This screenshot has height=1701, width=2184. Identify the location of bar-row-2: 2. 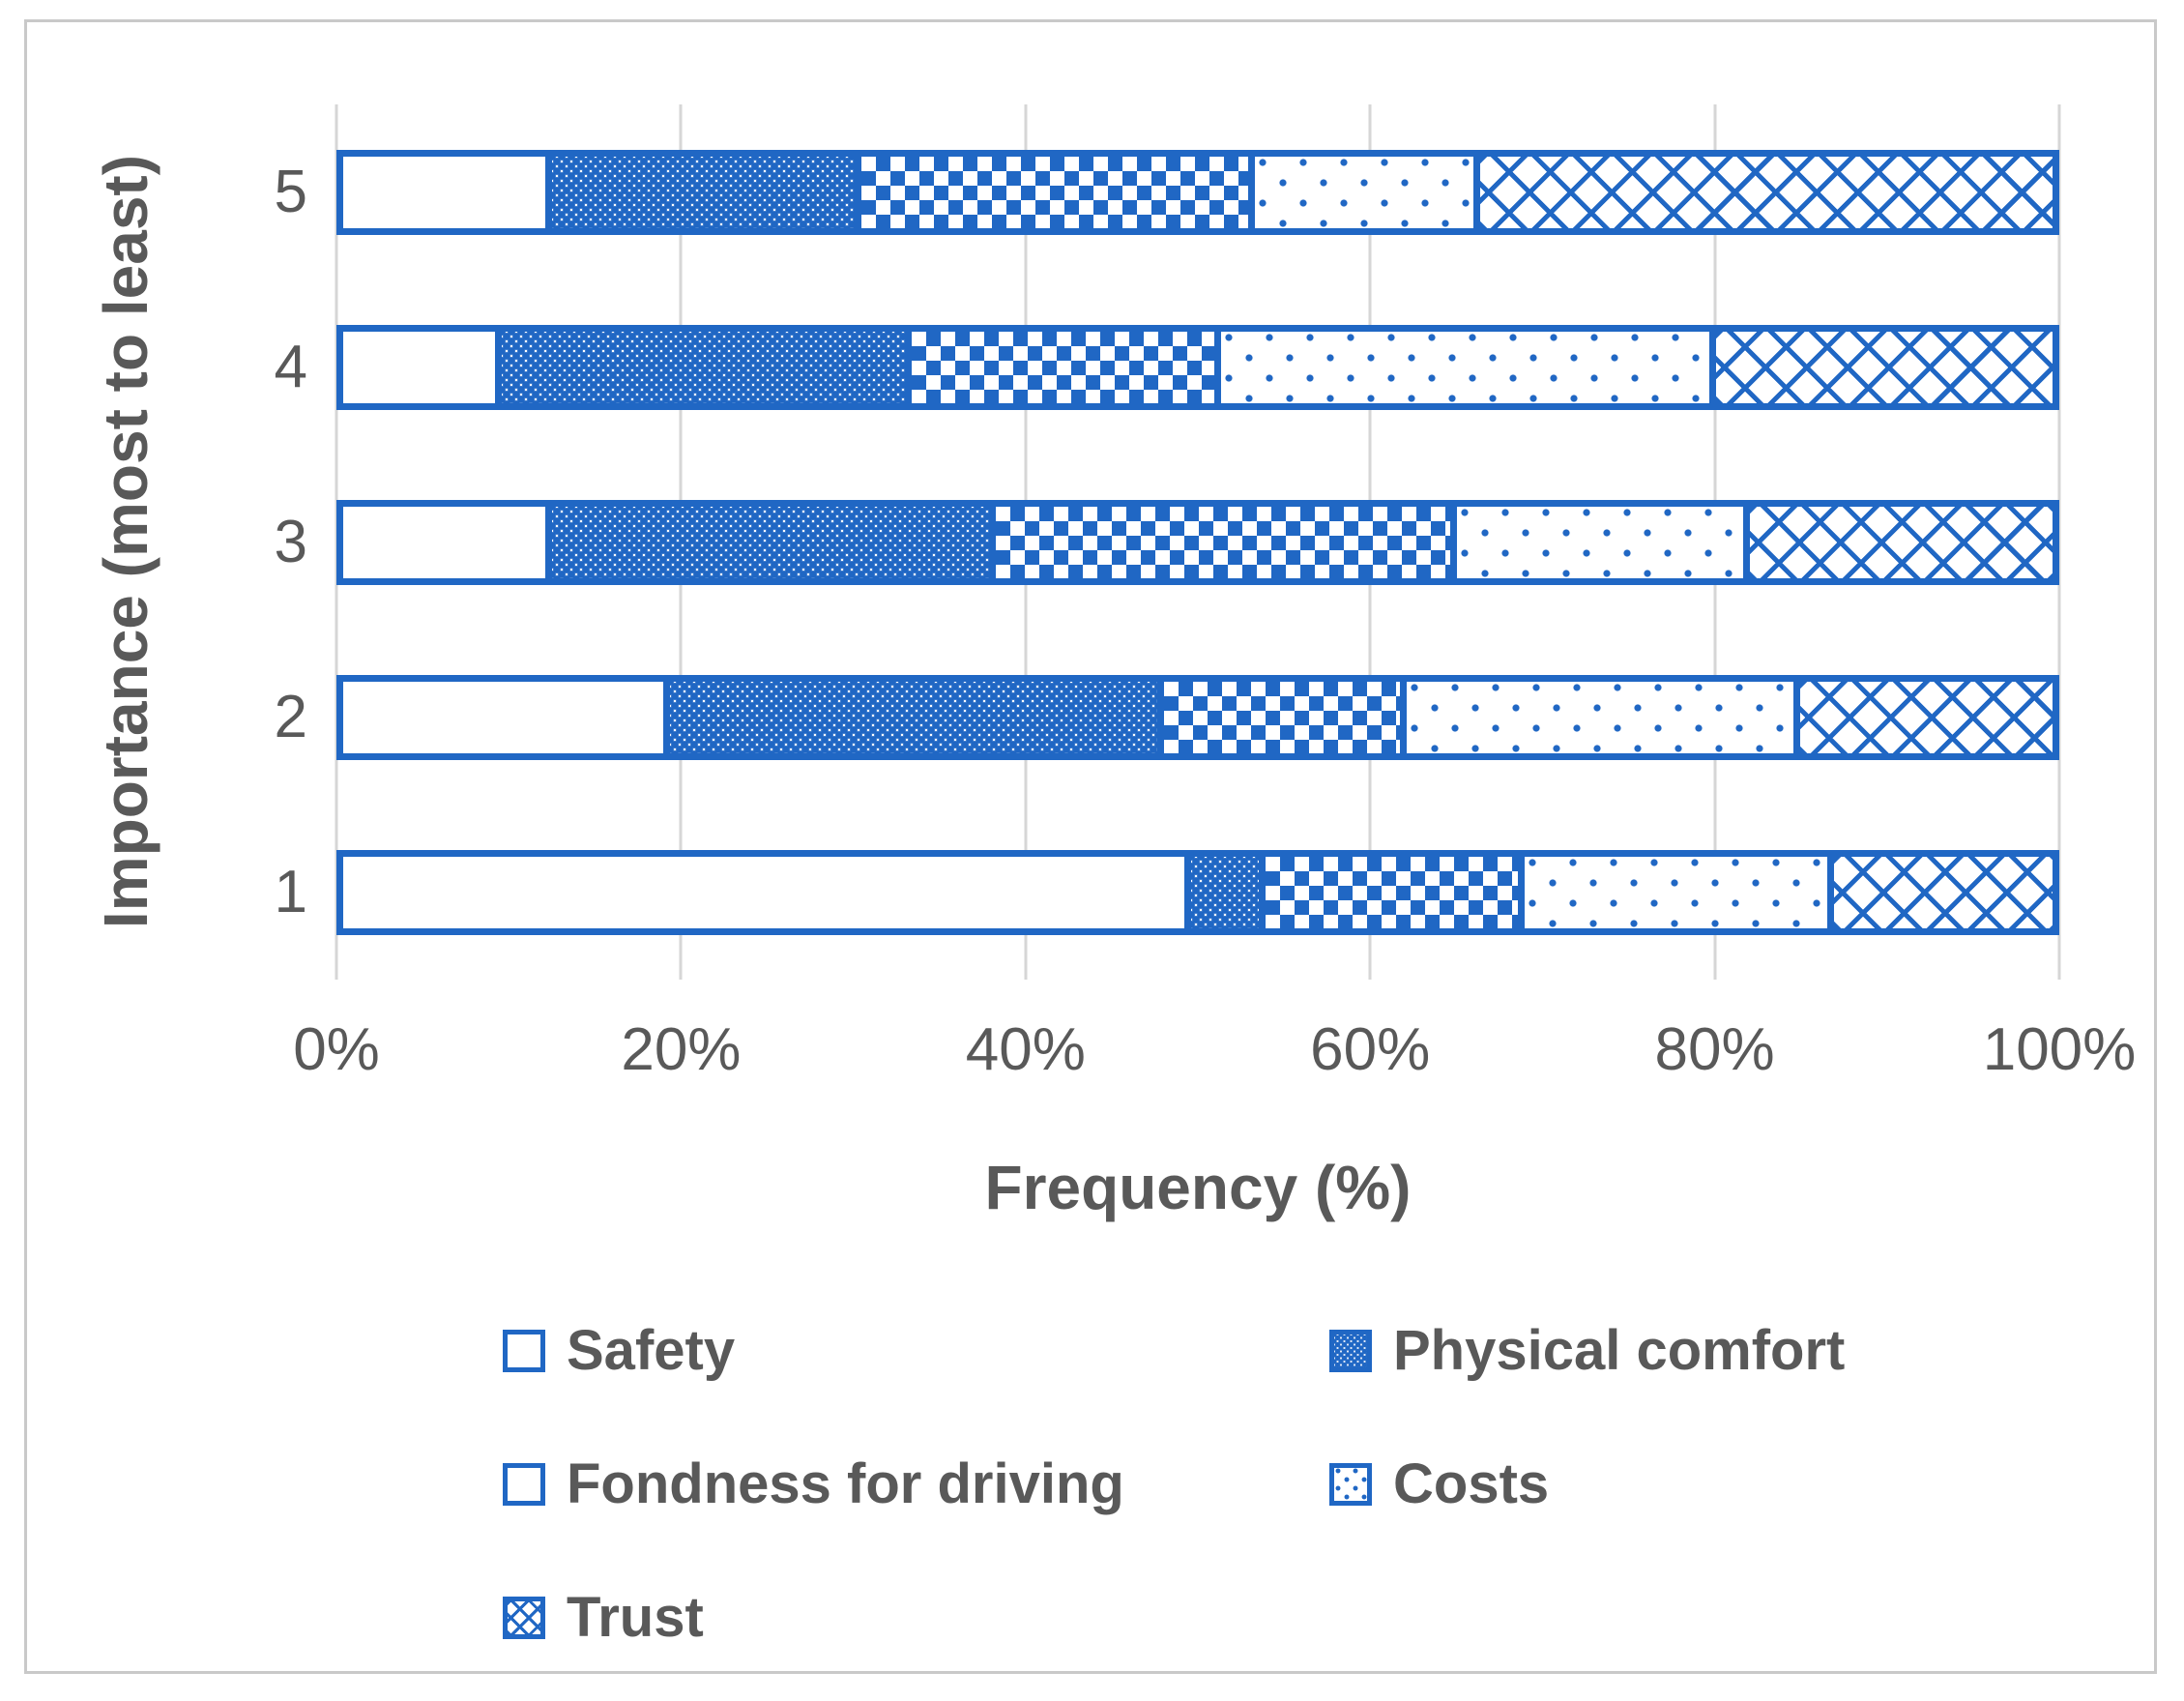
(1167, 717).